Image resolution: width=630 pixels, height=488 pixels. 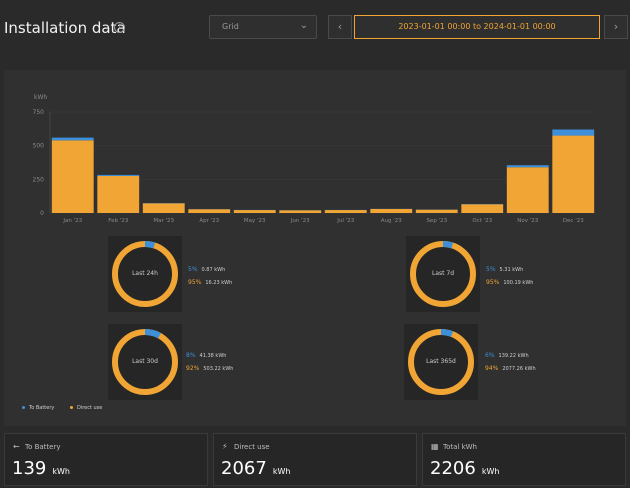 I want to click on x-tick-label: Jul '23, so click(x=345, y=221).